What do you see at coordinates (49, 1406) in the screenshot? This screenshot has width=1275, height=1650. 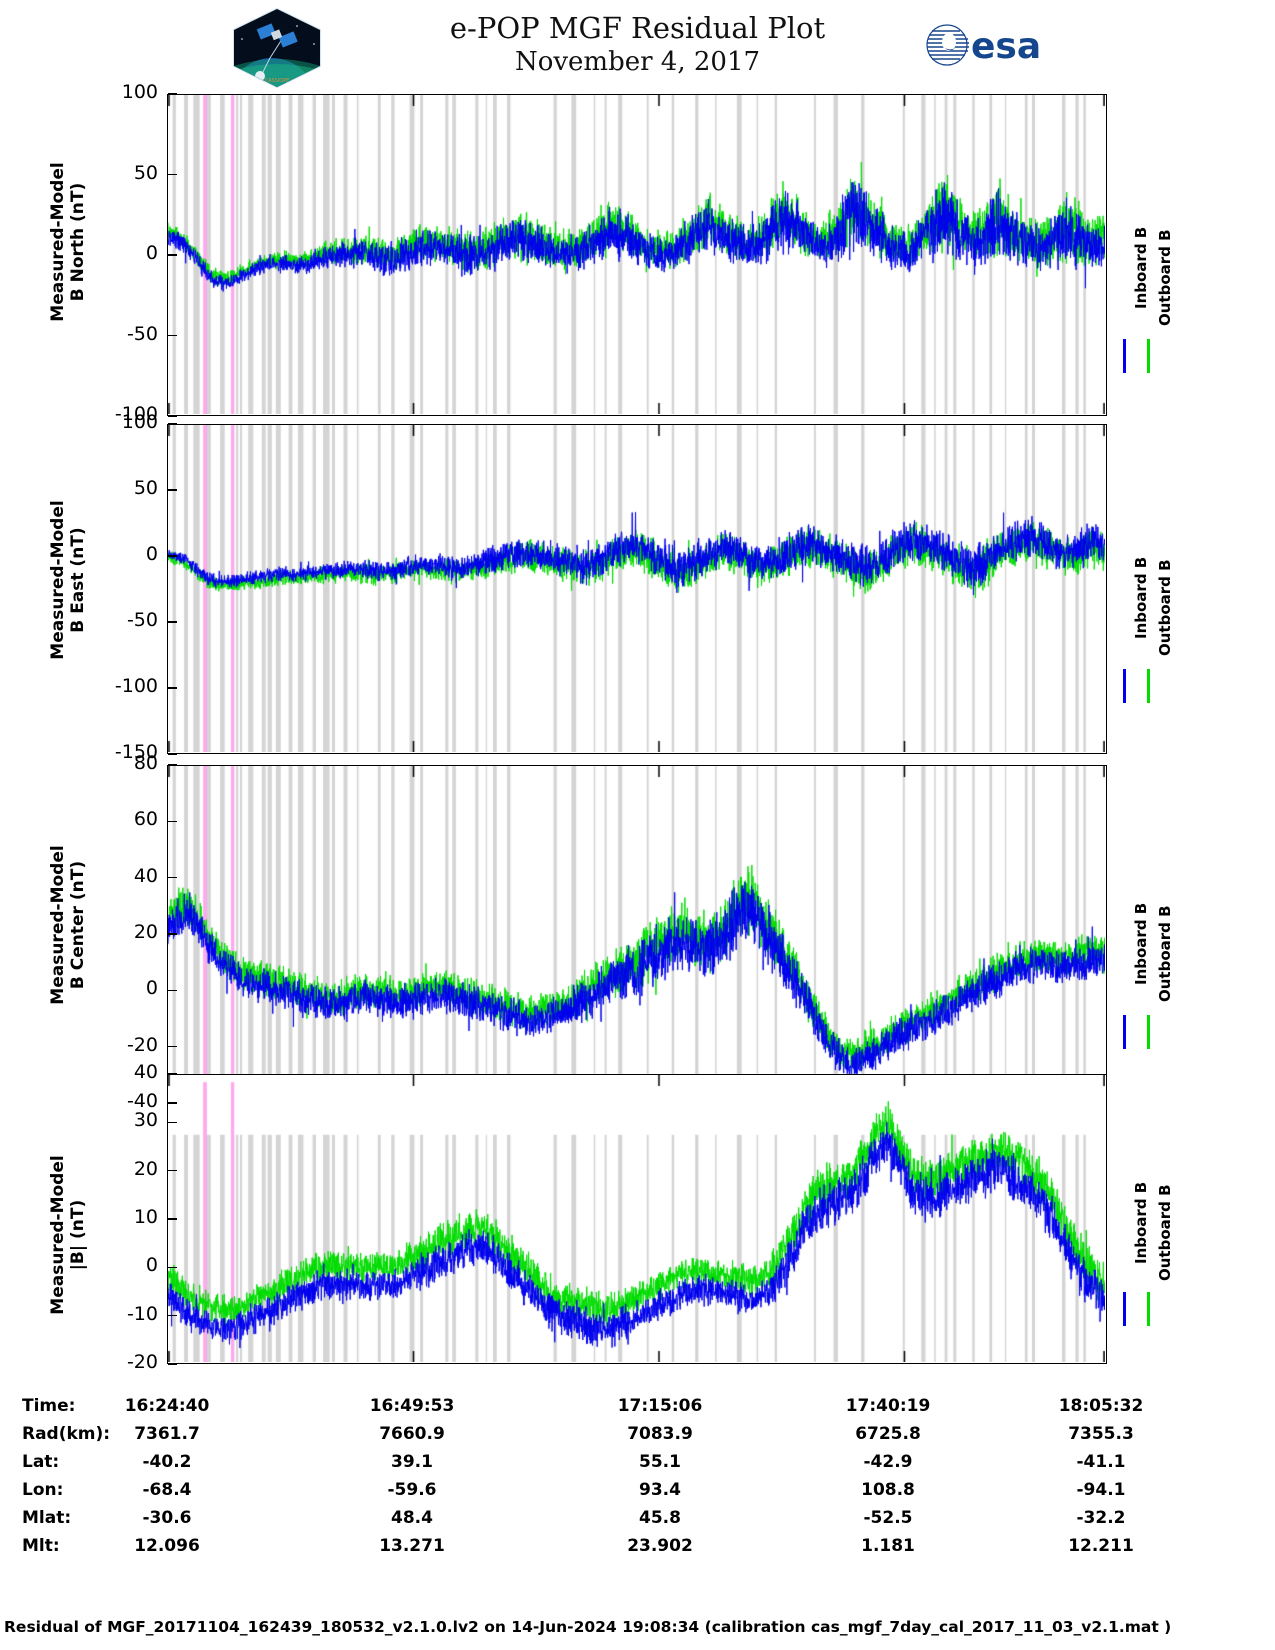 I see `info-row-label: Time:` at bounding box center [49, 1406].